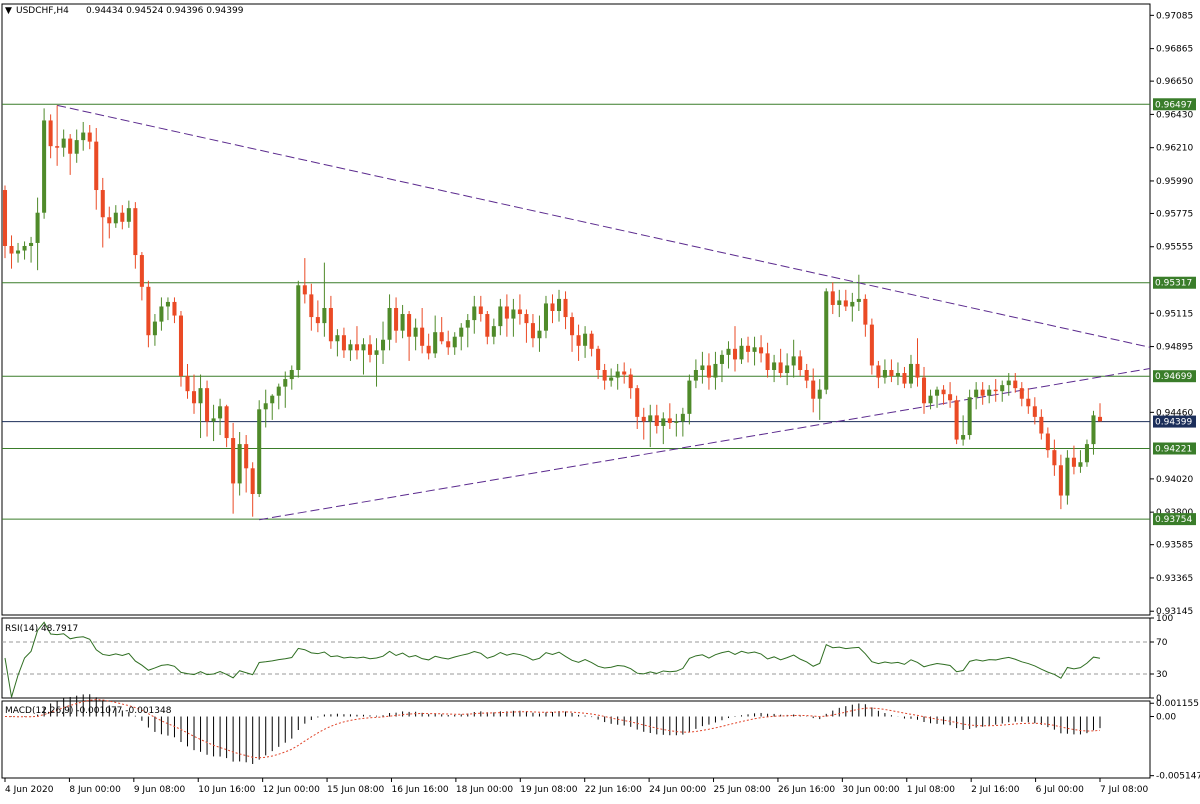  What do you see at coordinates (931, 790) in the screenshot?
I see `x-tick-label: 1 Jul 08:00` at bounding box center [931, 790].